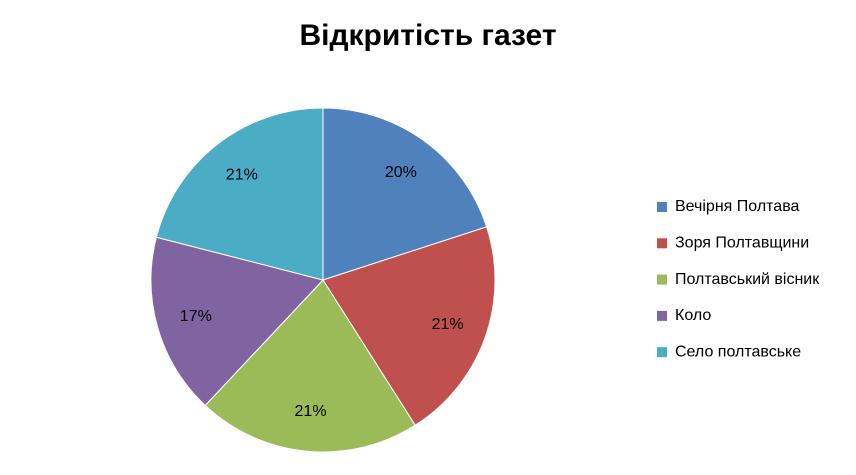  I want to click on data-label: 17%, so click(196, 316).